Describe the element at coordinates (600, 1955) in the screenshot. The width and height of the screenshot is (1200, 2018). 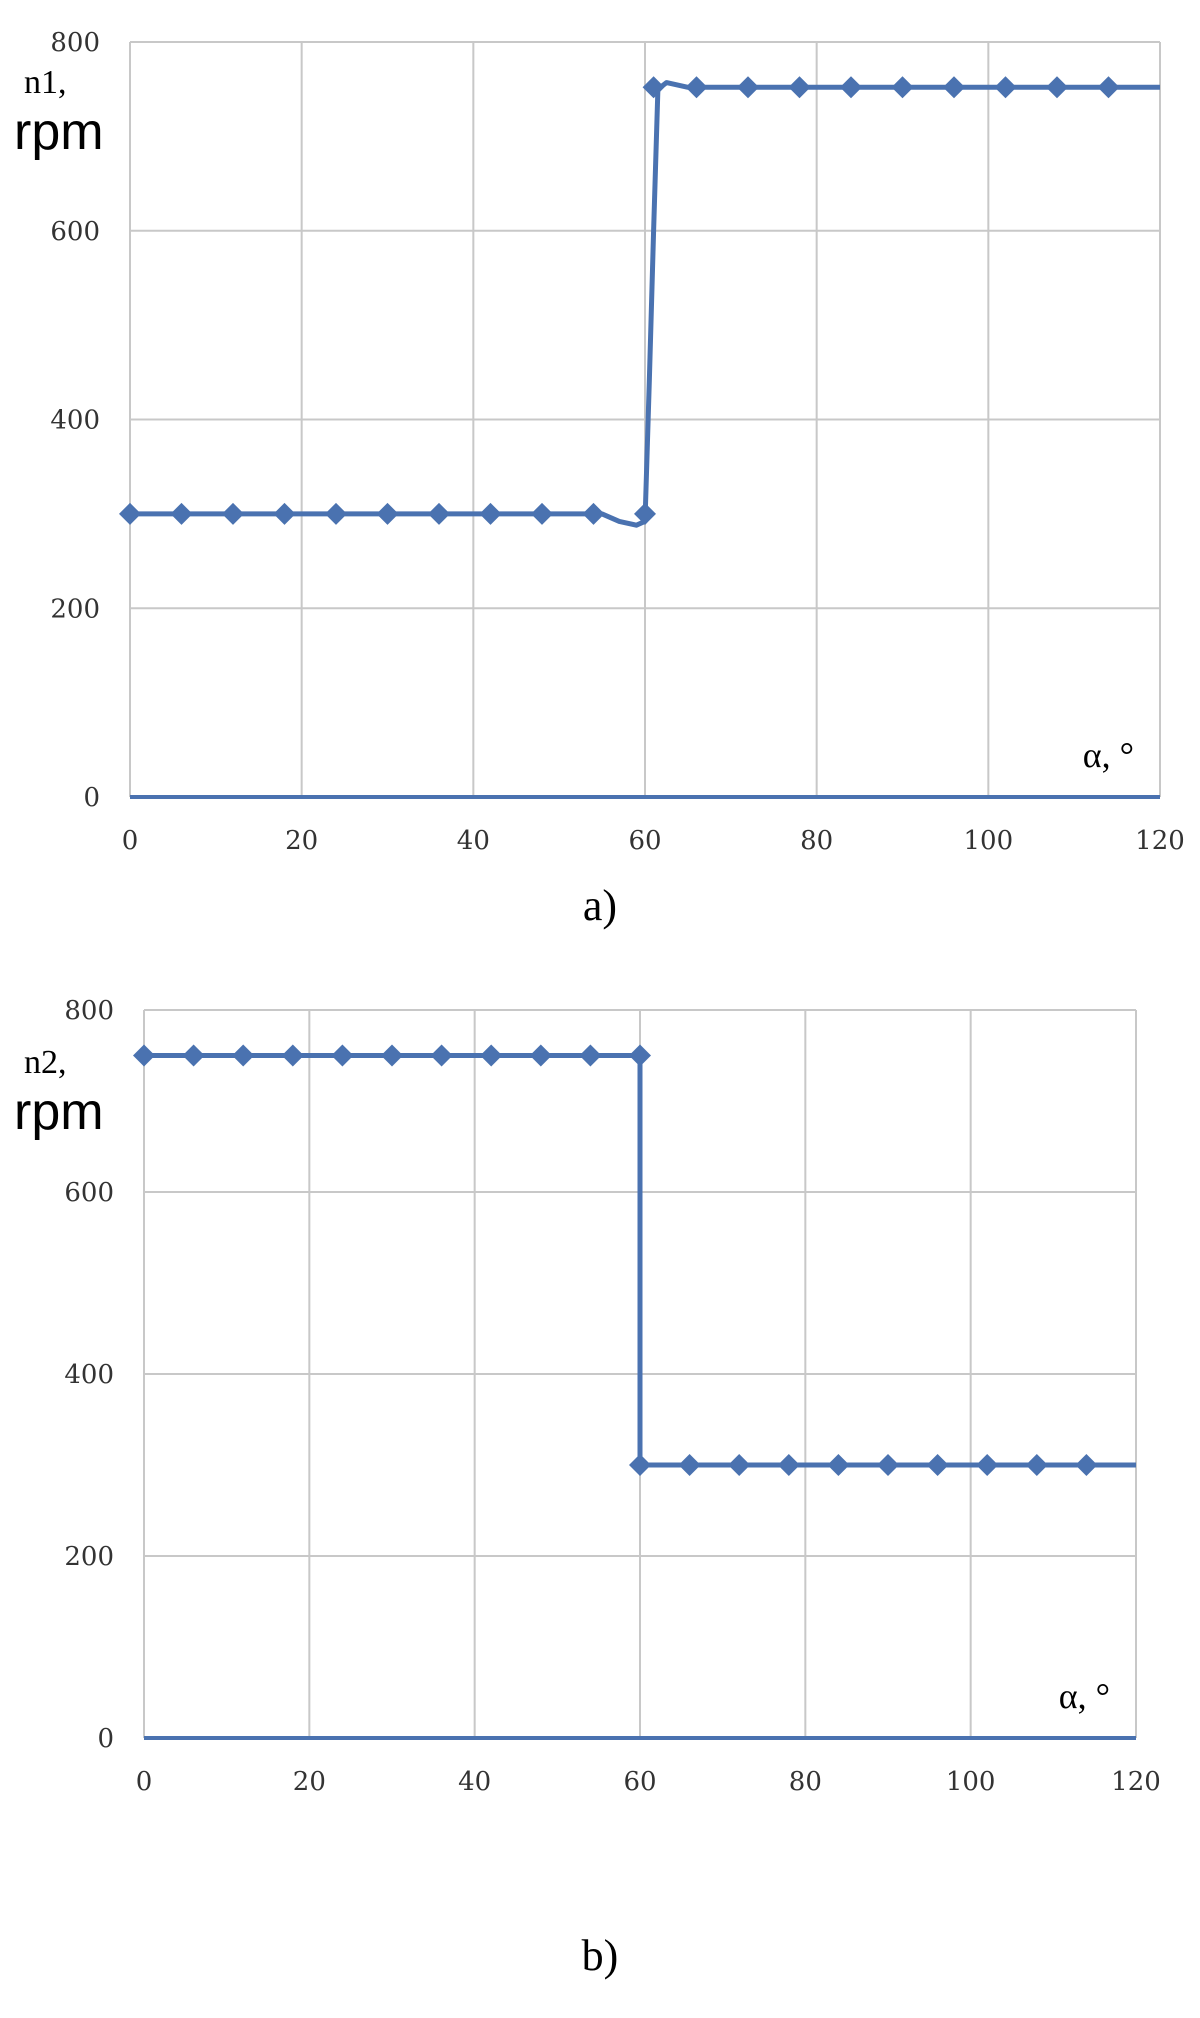
I see `panel-caption: b)` at that location.